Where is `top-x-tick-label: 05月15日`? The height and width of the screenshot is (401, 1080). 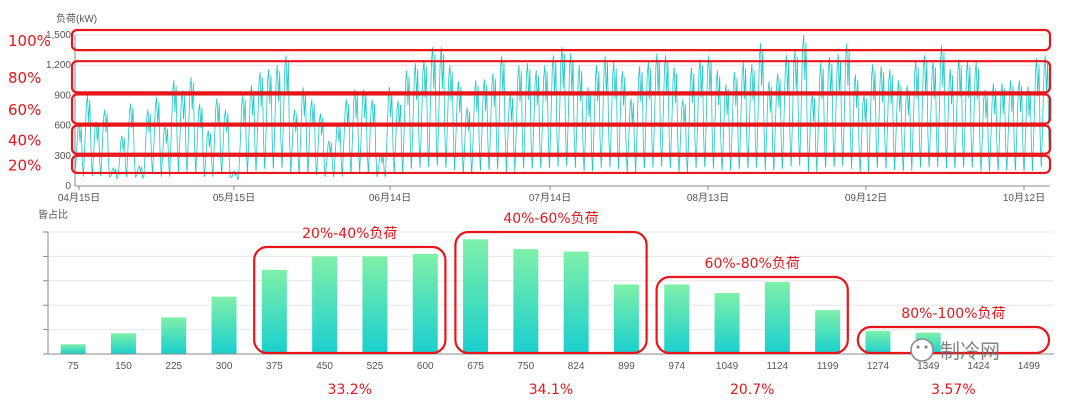
top-x-tick-label: 05月15日 is located at coordinates (234, 198).